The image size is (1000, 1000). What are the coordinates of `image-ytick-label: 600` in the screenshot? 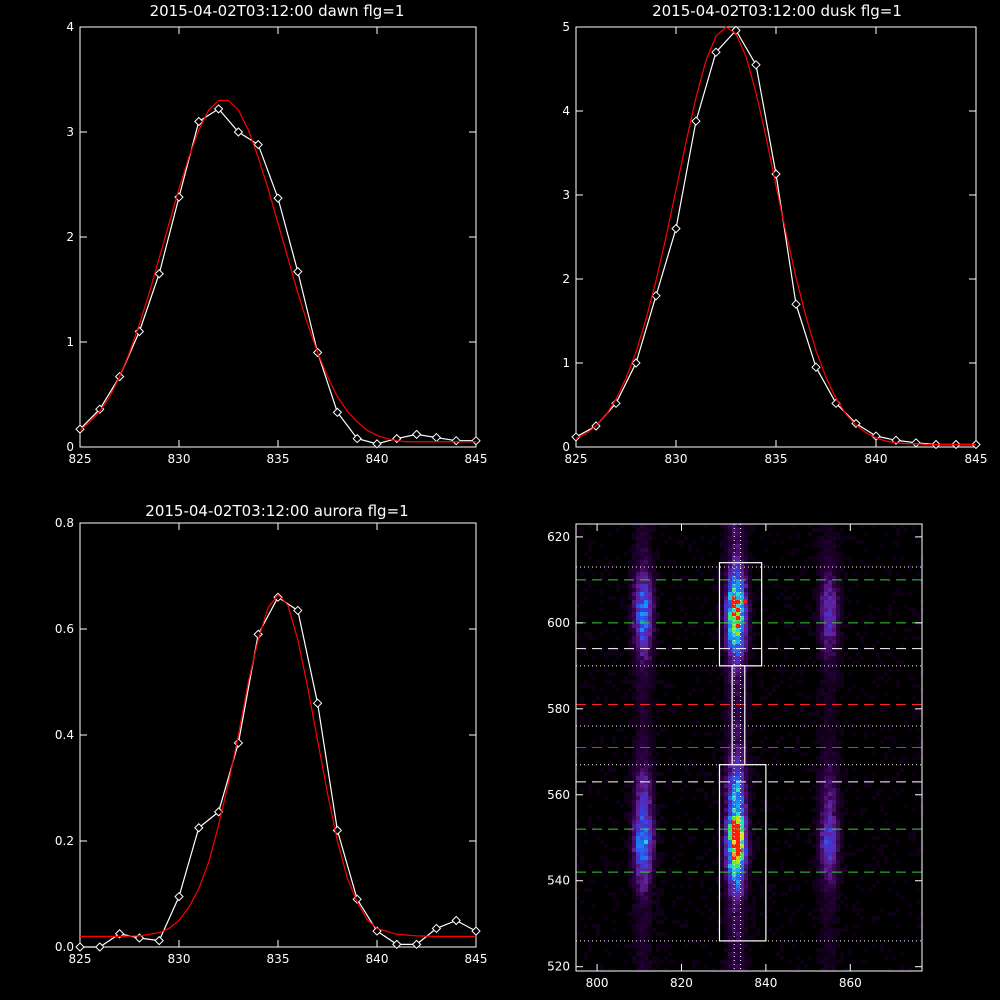 It's located at (558, 623).